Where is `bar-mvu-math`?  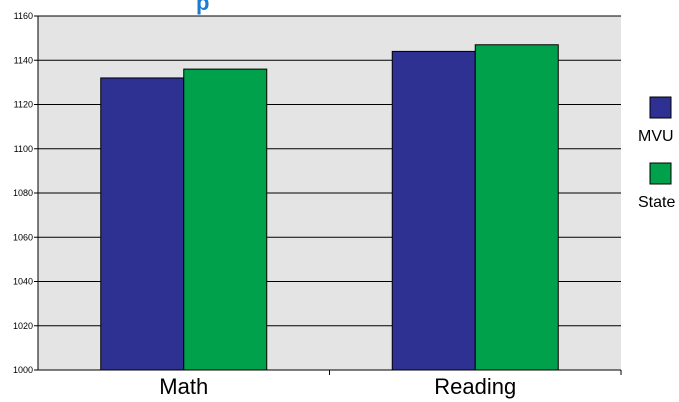
bar-mvu-math is located at coordinates (142, 224).